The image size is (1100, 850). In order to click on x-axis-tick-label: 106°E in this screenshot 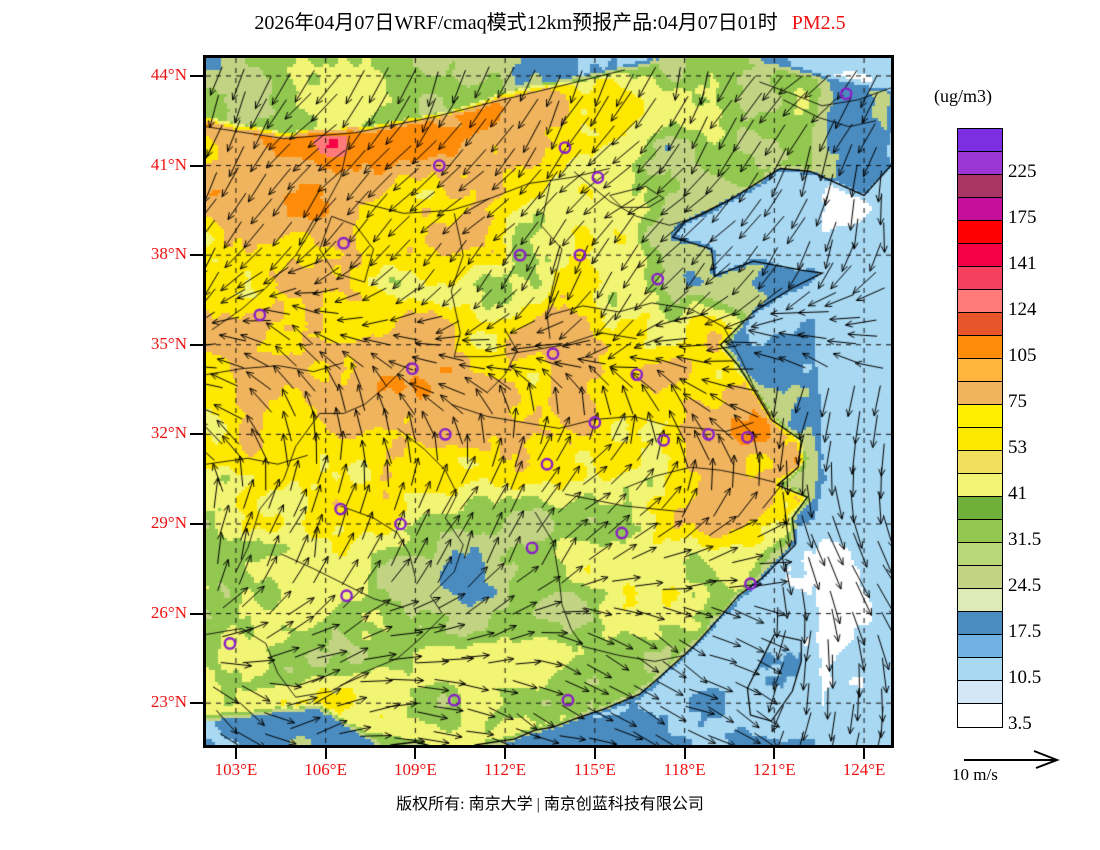, I will do `click(325, 769)`.